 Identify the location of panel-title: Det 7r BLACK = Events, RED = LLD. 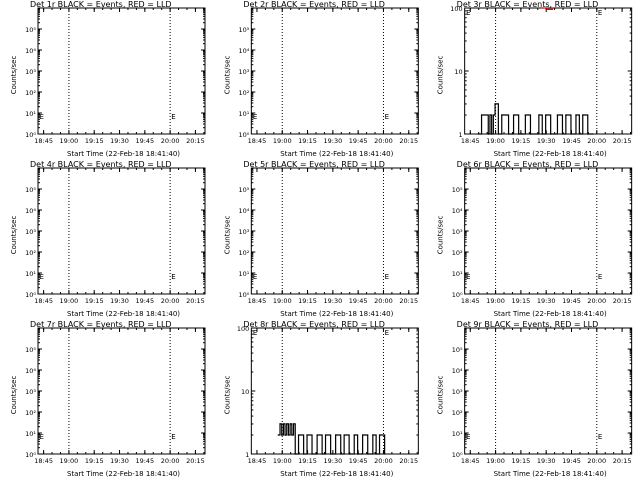
(101, 324).